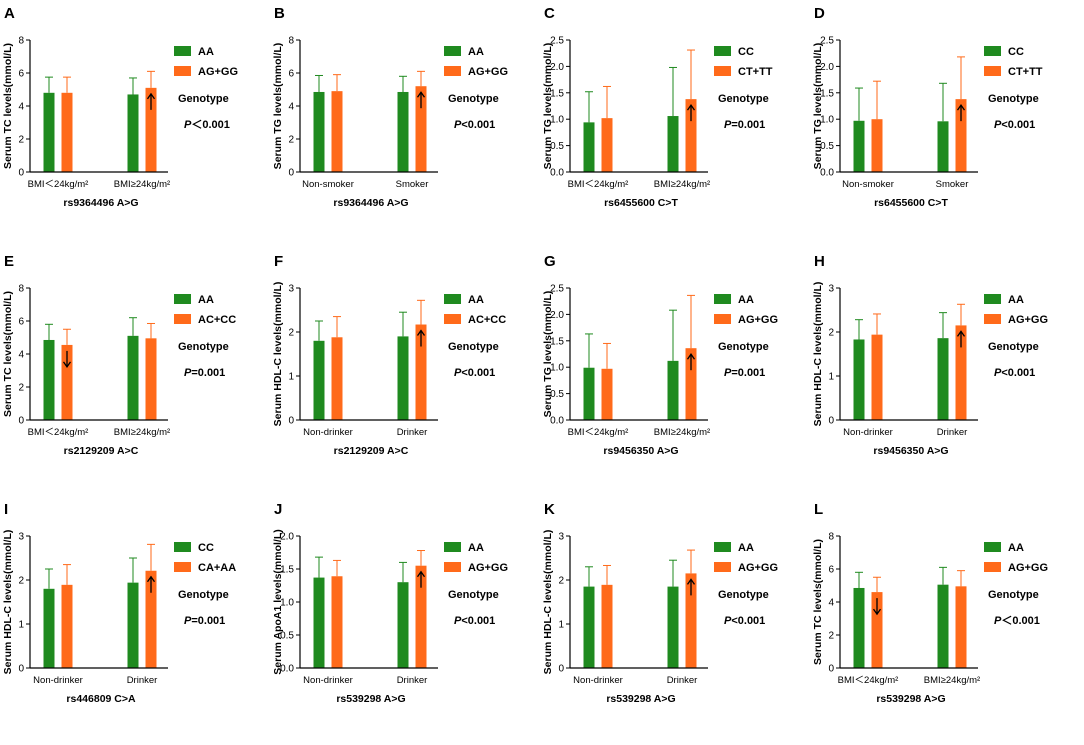 Image resolution: width=1084 pixels, height=745 pixels. Describe the element at coordinates (278, 261) in the screenshot. I see `panel-letter: F` at that location.